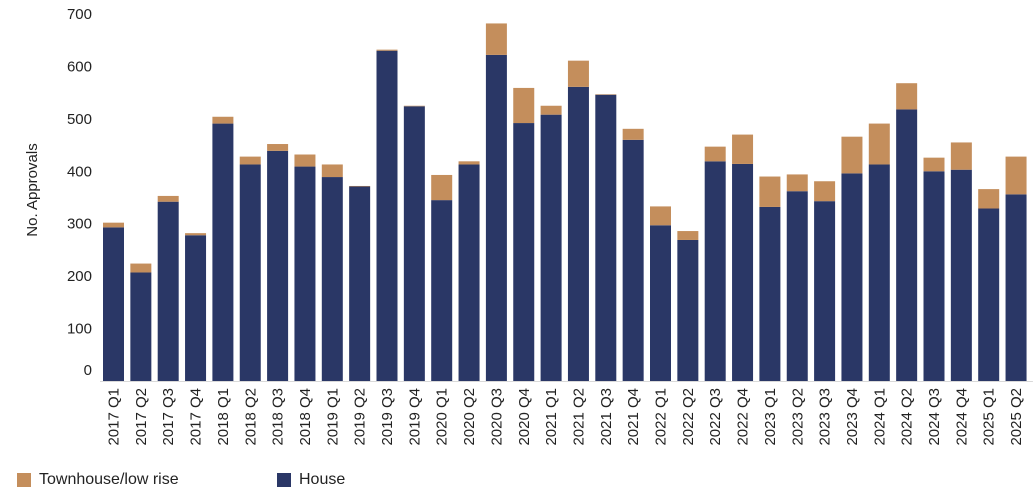 This screenshot has height=493, width=1035. I want to click on x-tick-label: 2020 Q3, so click(496, 417).